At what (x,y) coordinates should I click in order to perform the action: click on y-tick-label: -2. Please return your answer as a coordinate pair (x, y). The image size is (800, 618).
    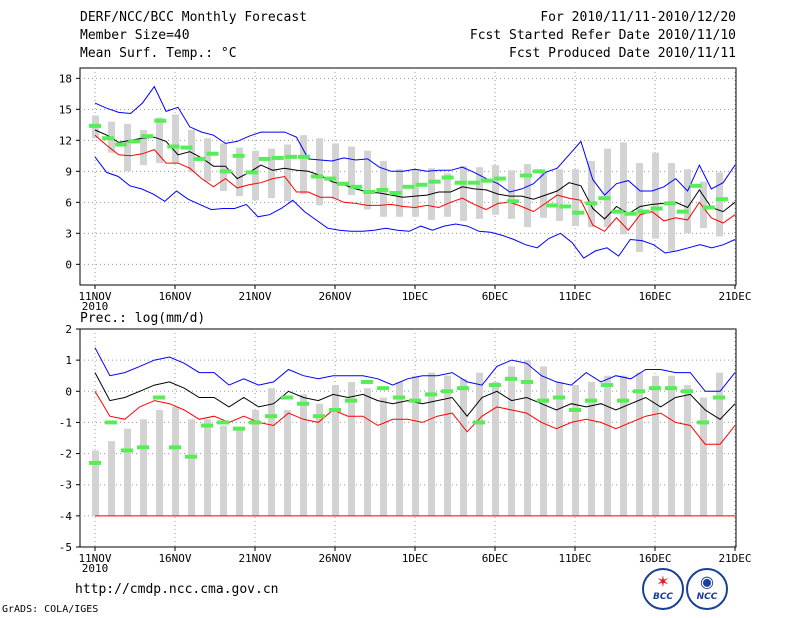
    Looking at the image, I should click on (65, 454).